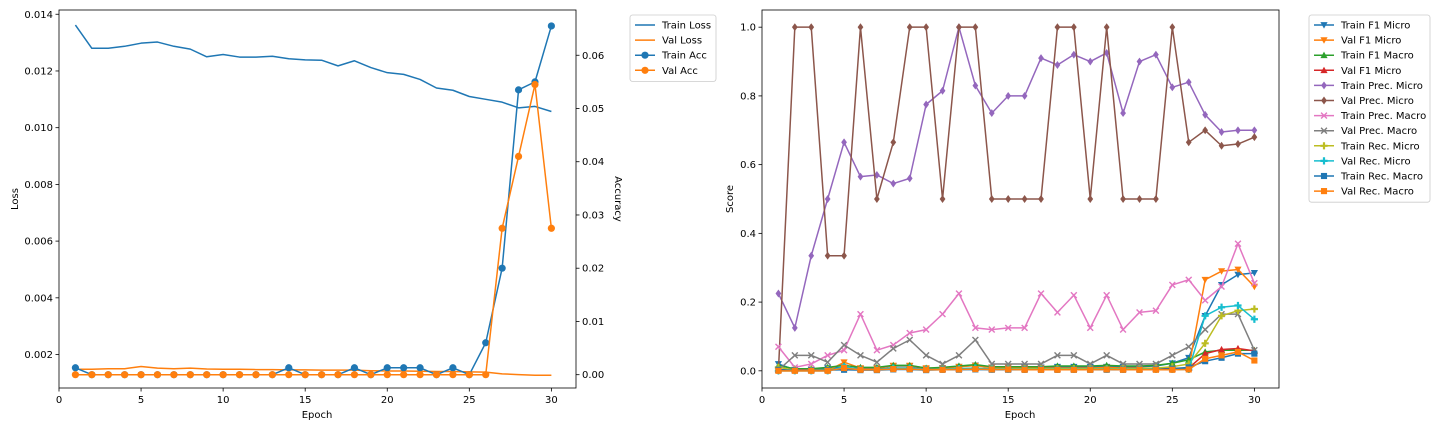 The image size is (1440, 432). I want to click on legend-entry: Val Acc, so click(666, 71).